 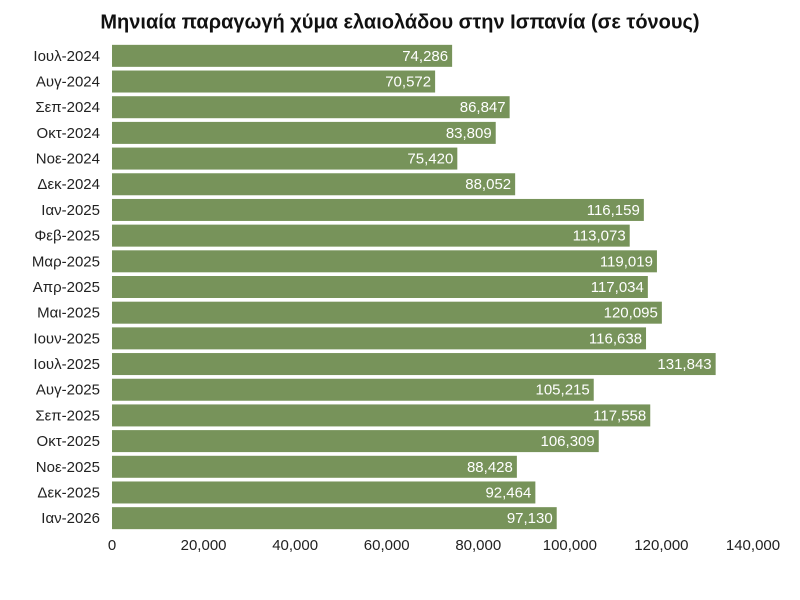 What do you see at coordinates (68, 492) in the screenshot?
I see `y-tick-label: Δεκ-2025` at bounding box center [68, 492].